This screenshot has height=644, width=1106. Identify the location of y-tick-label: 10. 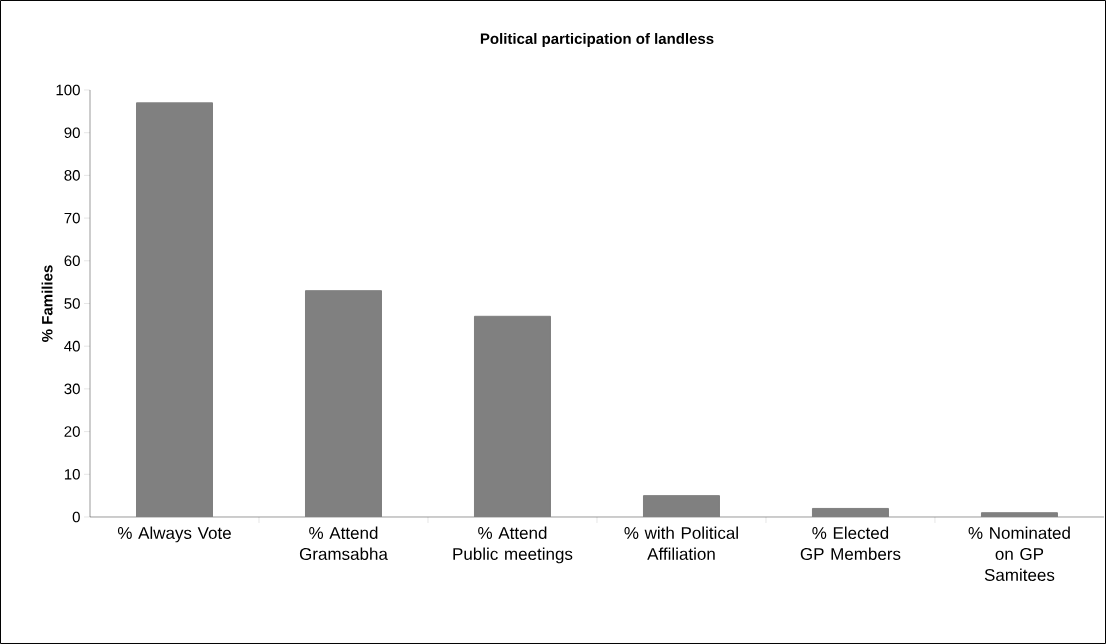
(72, 474).